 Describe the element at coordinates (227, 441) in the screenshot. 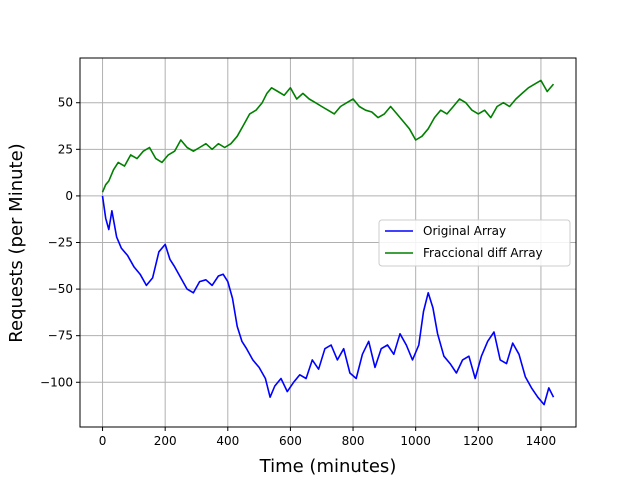

I see `x-tick-label: 400` at that location.